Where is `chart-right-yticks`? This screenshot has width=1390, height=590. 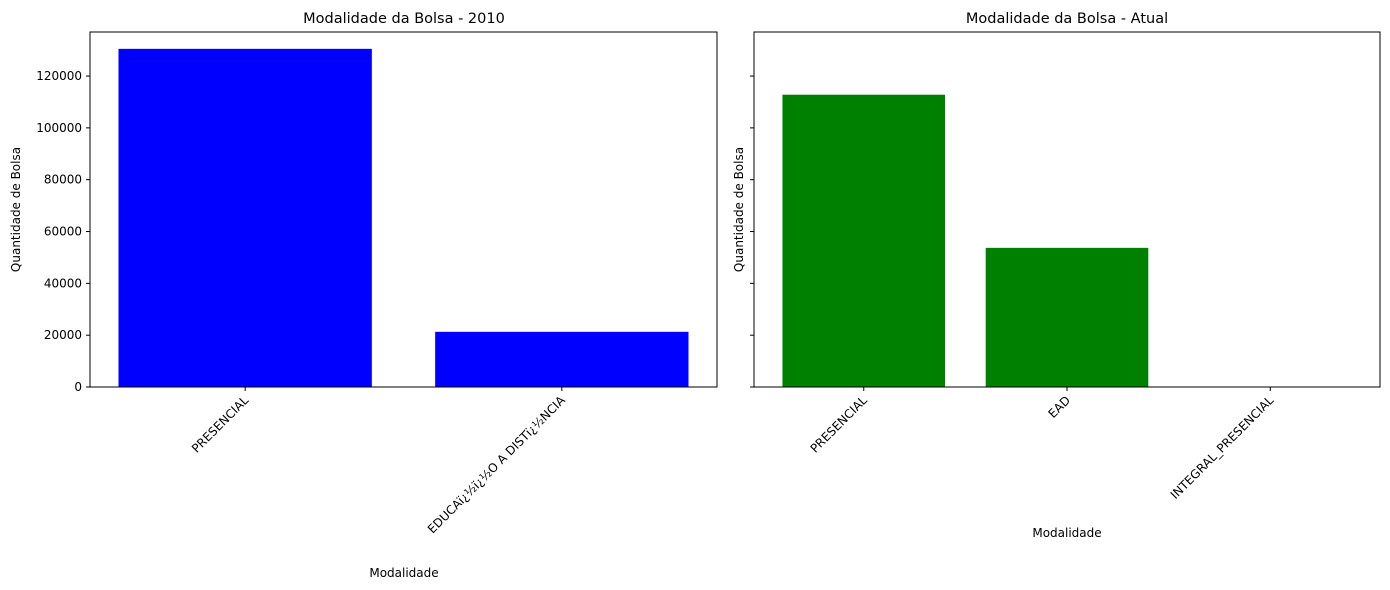
chart-right-yticks is located at coordinates (752, 231).